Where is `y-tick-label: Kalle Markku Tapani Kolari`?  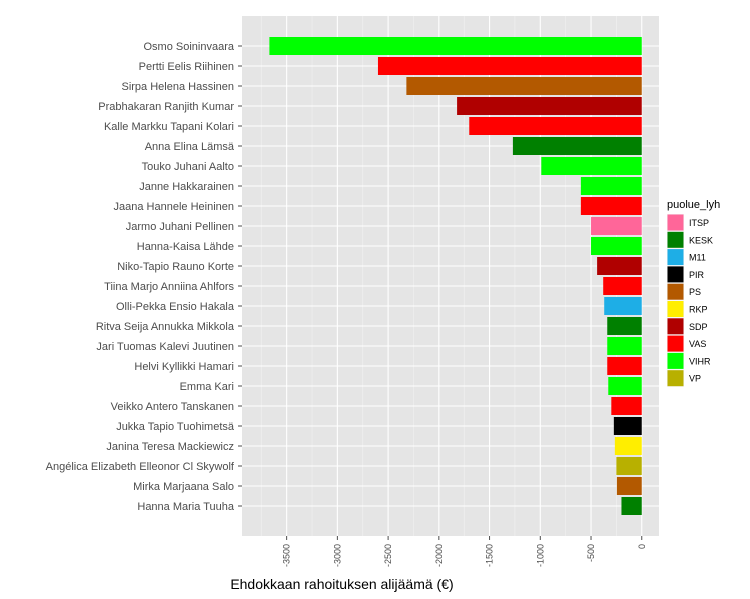
y-tick-label: Kalle Markku Tapani Kolari is located at coordinates (169, 127).